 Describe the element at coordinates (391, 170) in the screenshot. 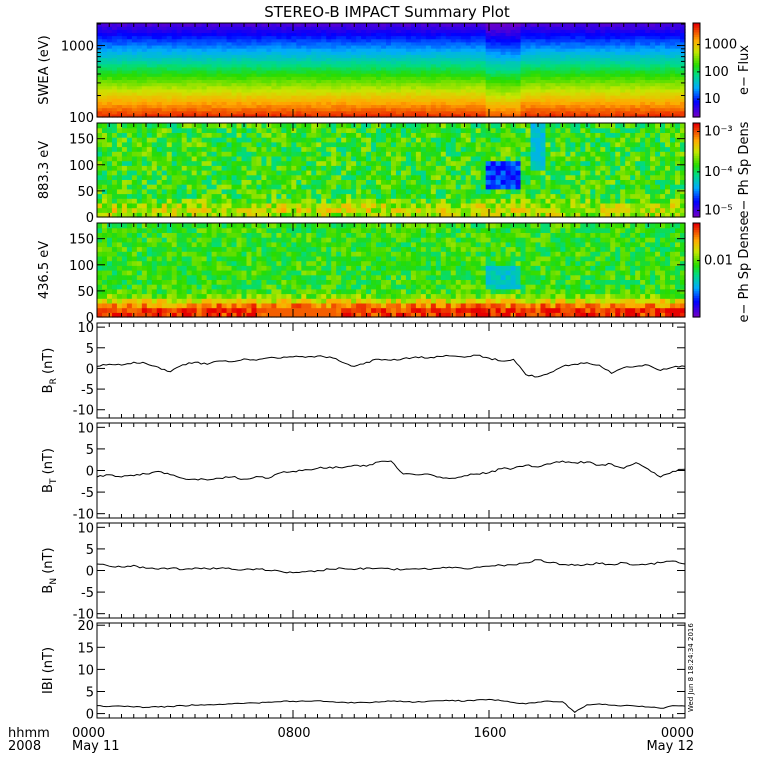

I see `heatmap-cells` at that location.